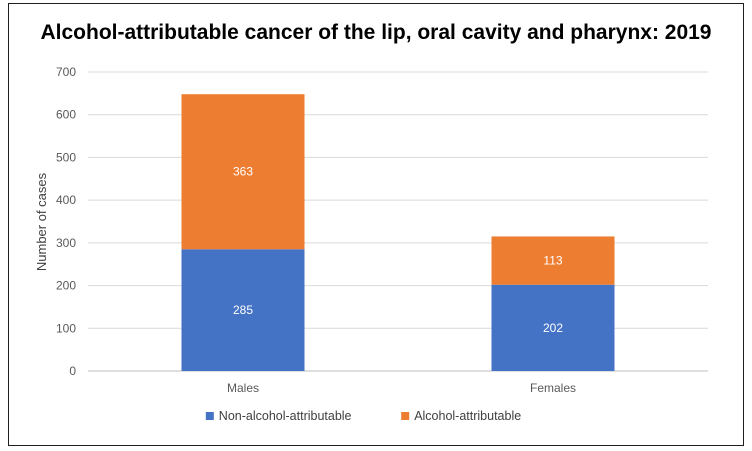 The width and height of the screenshot is (752, 451). I want to click on y-tick-label-200: 200, so click(66, 286).